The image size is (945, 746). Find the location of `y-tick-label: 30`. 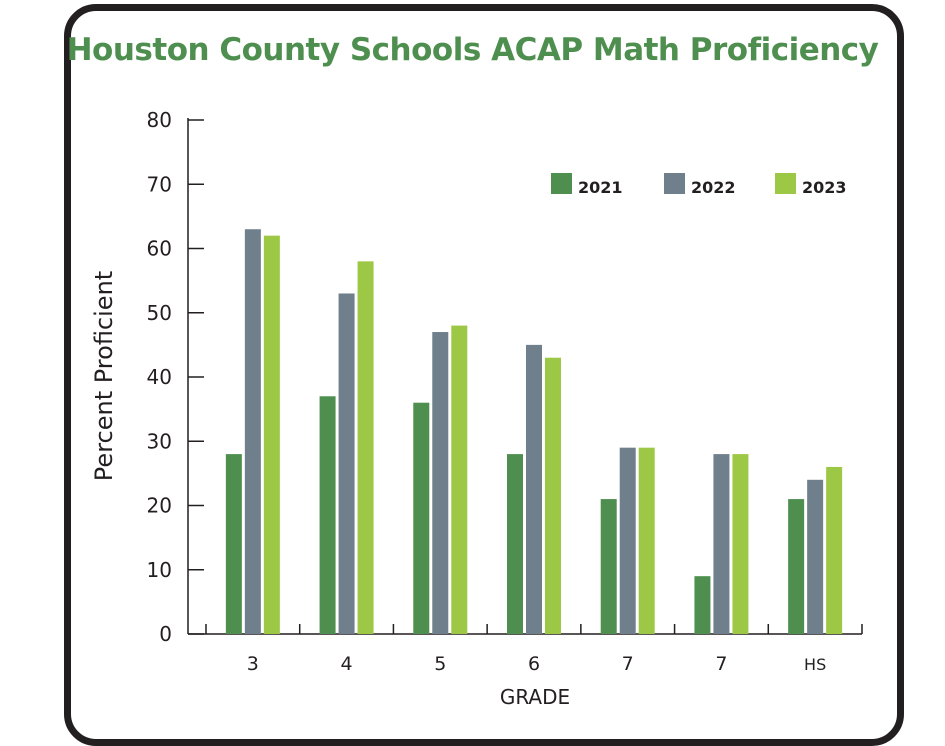

y-tick-label: 30 is located at coordinates (159, 441).